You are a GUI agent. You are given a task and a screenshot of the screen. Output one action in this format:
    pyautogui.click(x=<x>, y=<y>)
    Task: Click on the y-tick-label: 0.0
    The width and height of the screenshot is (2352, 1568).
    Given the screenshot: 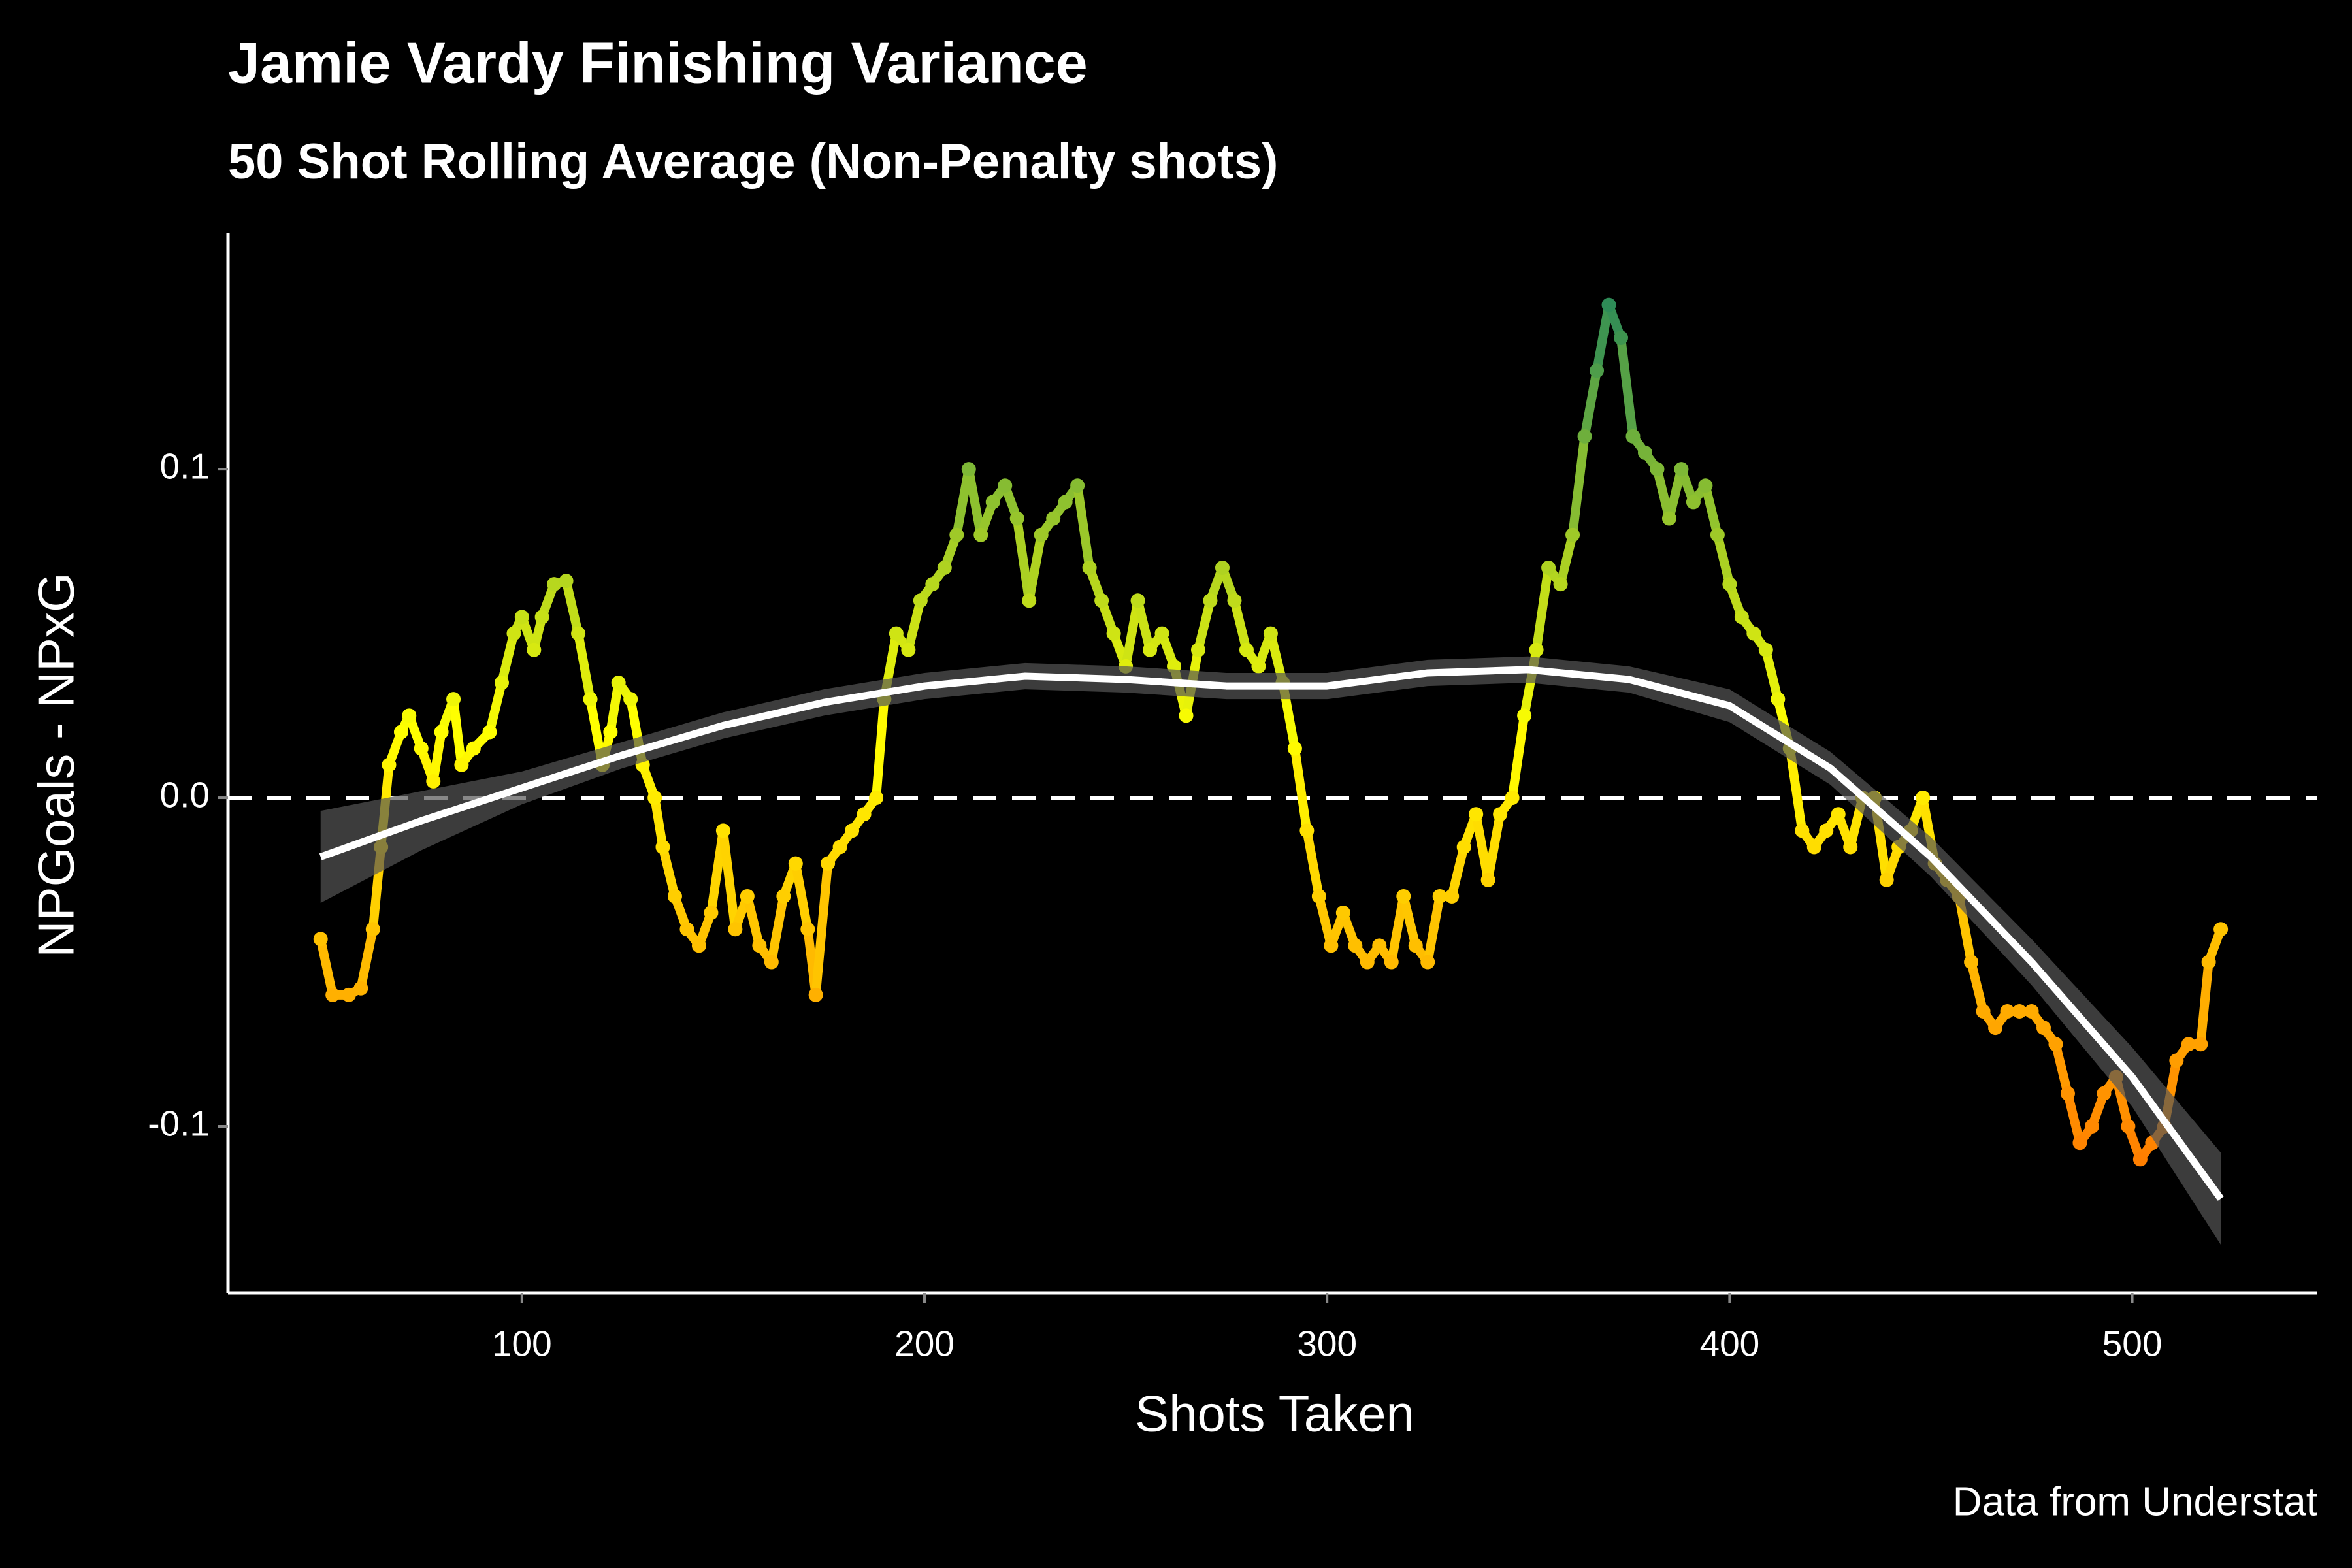 What is the action you would take?
    pyautogui.click(x=185, y=795)
    